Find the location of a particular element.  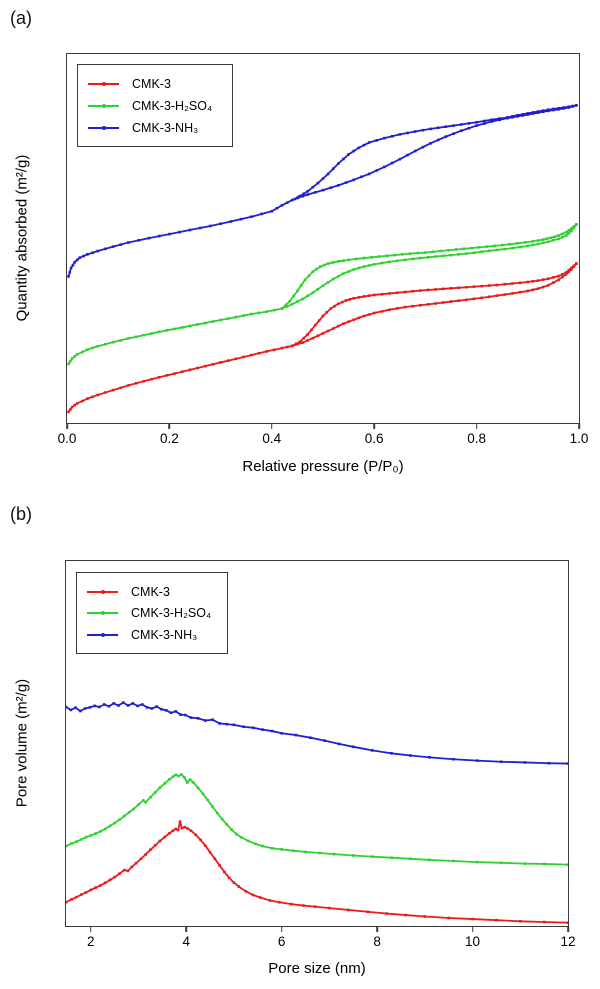

legend-b: CMK-3 CMK-3-H₂SO₄ CMK-3-NH₃ is located at coordinates (152, 613).